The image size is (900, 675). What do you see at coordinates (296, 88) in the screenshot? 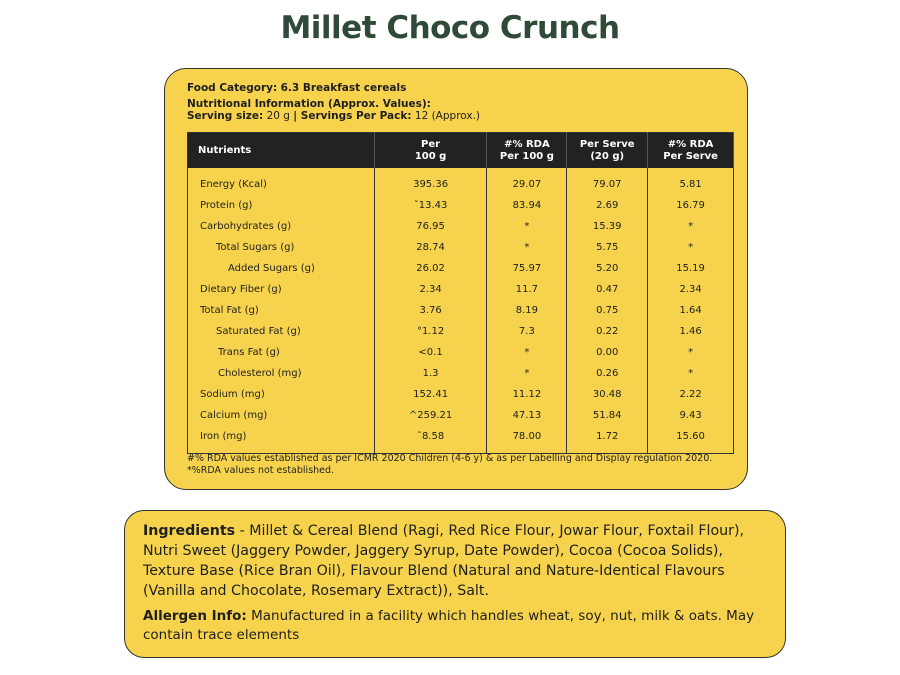
I see `food-category: Food Category: 6.3 Breakfast cereals` at bounding box center [296, 88].